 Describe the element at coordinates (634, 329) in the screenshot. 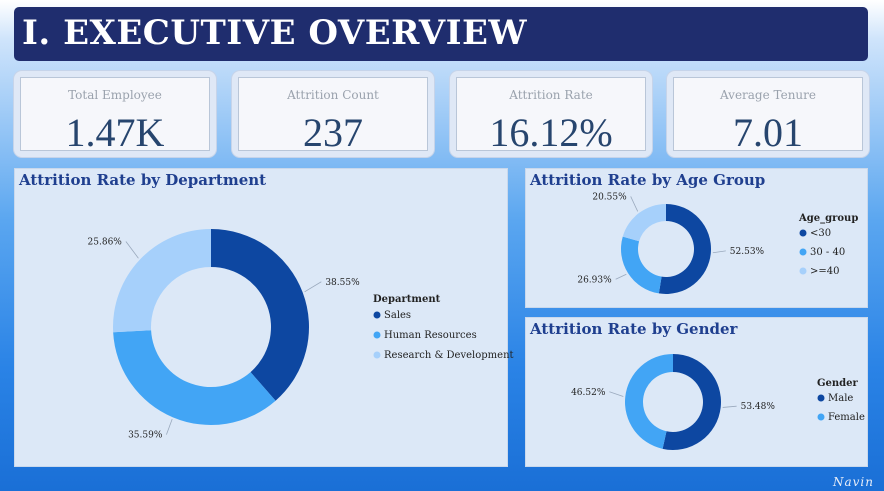

I see `chart-title: Attrition Rate by Gender` at that location.